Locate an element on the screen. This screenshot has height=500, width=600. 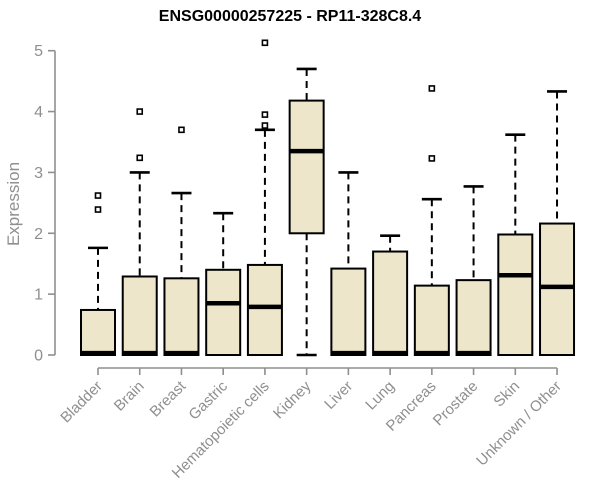
y-axis-label: Expression is located at coordinates (13, 204).